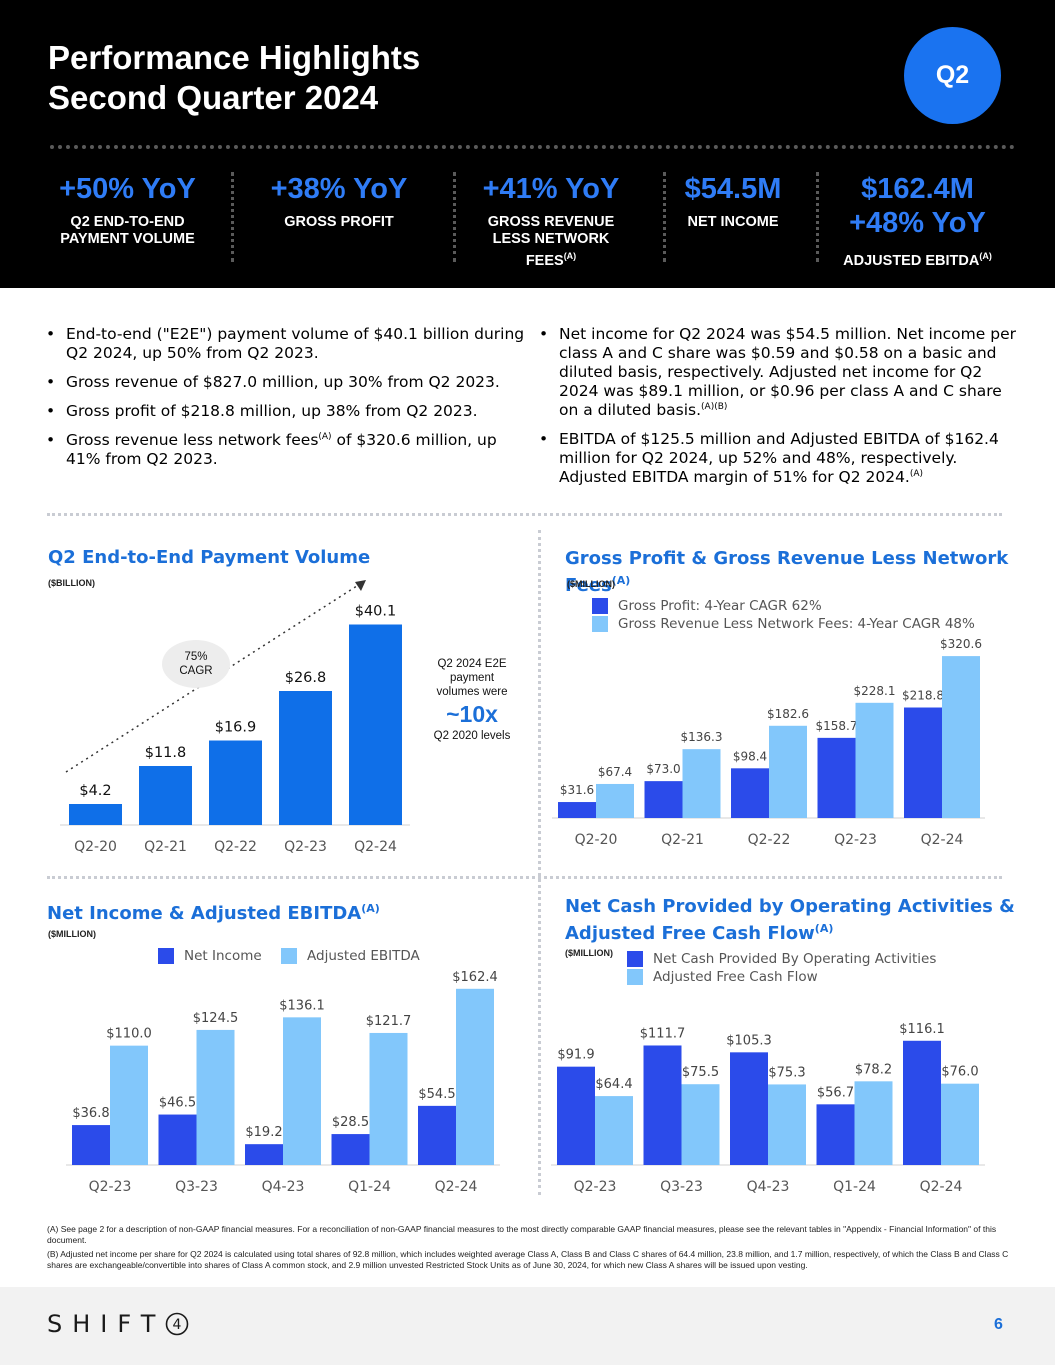  I want to click on data-label: $76.0, so click(959, 1072).